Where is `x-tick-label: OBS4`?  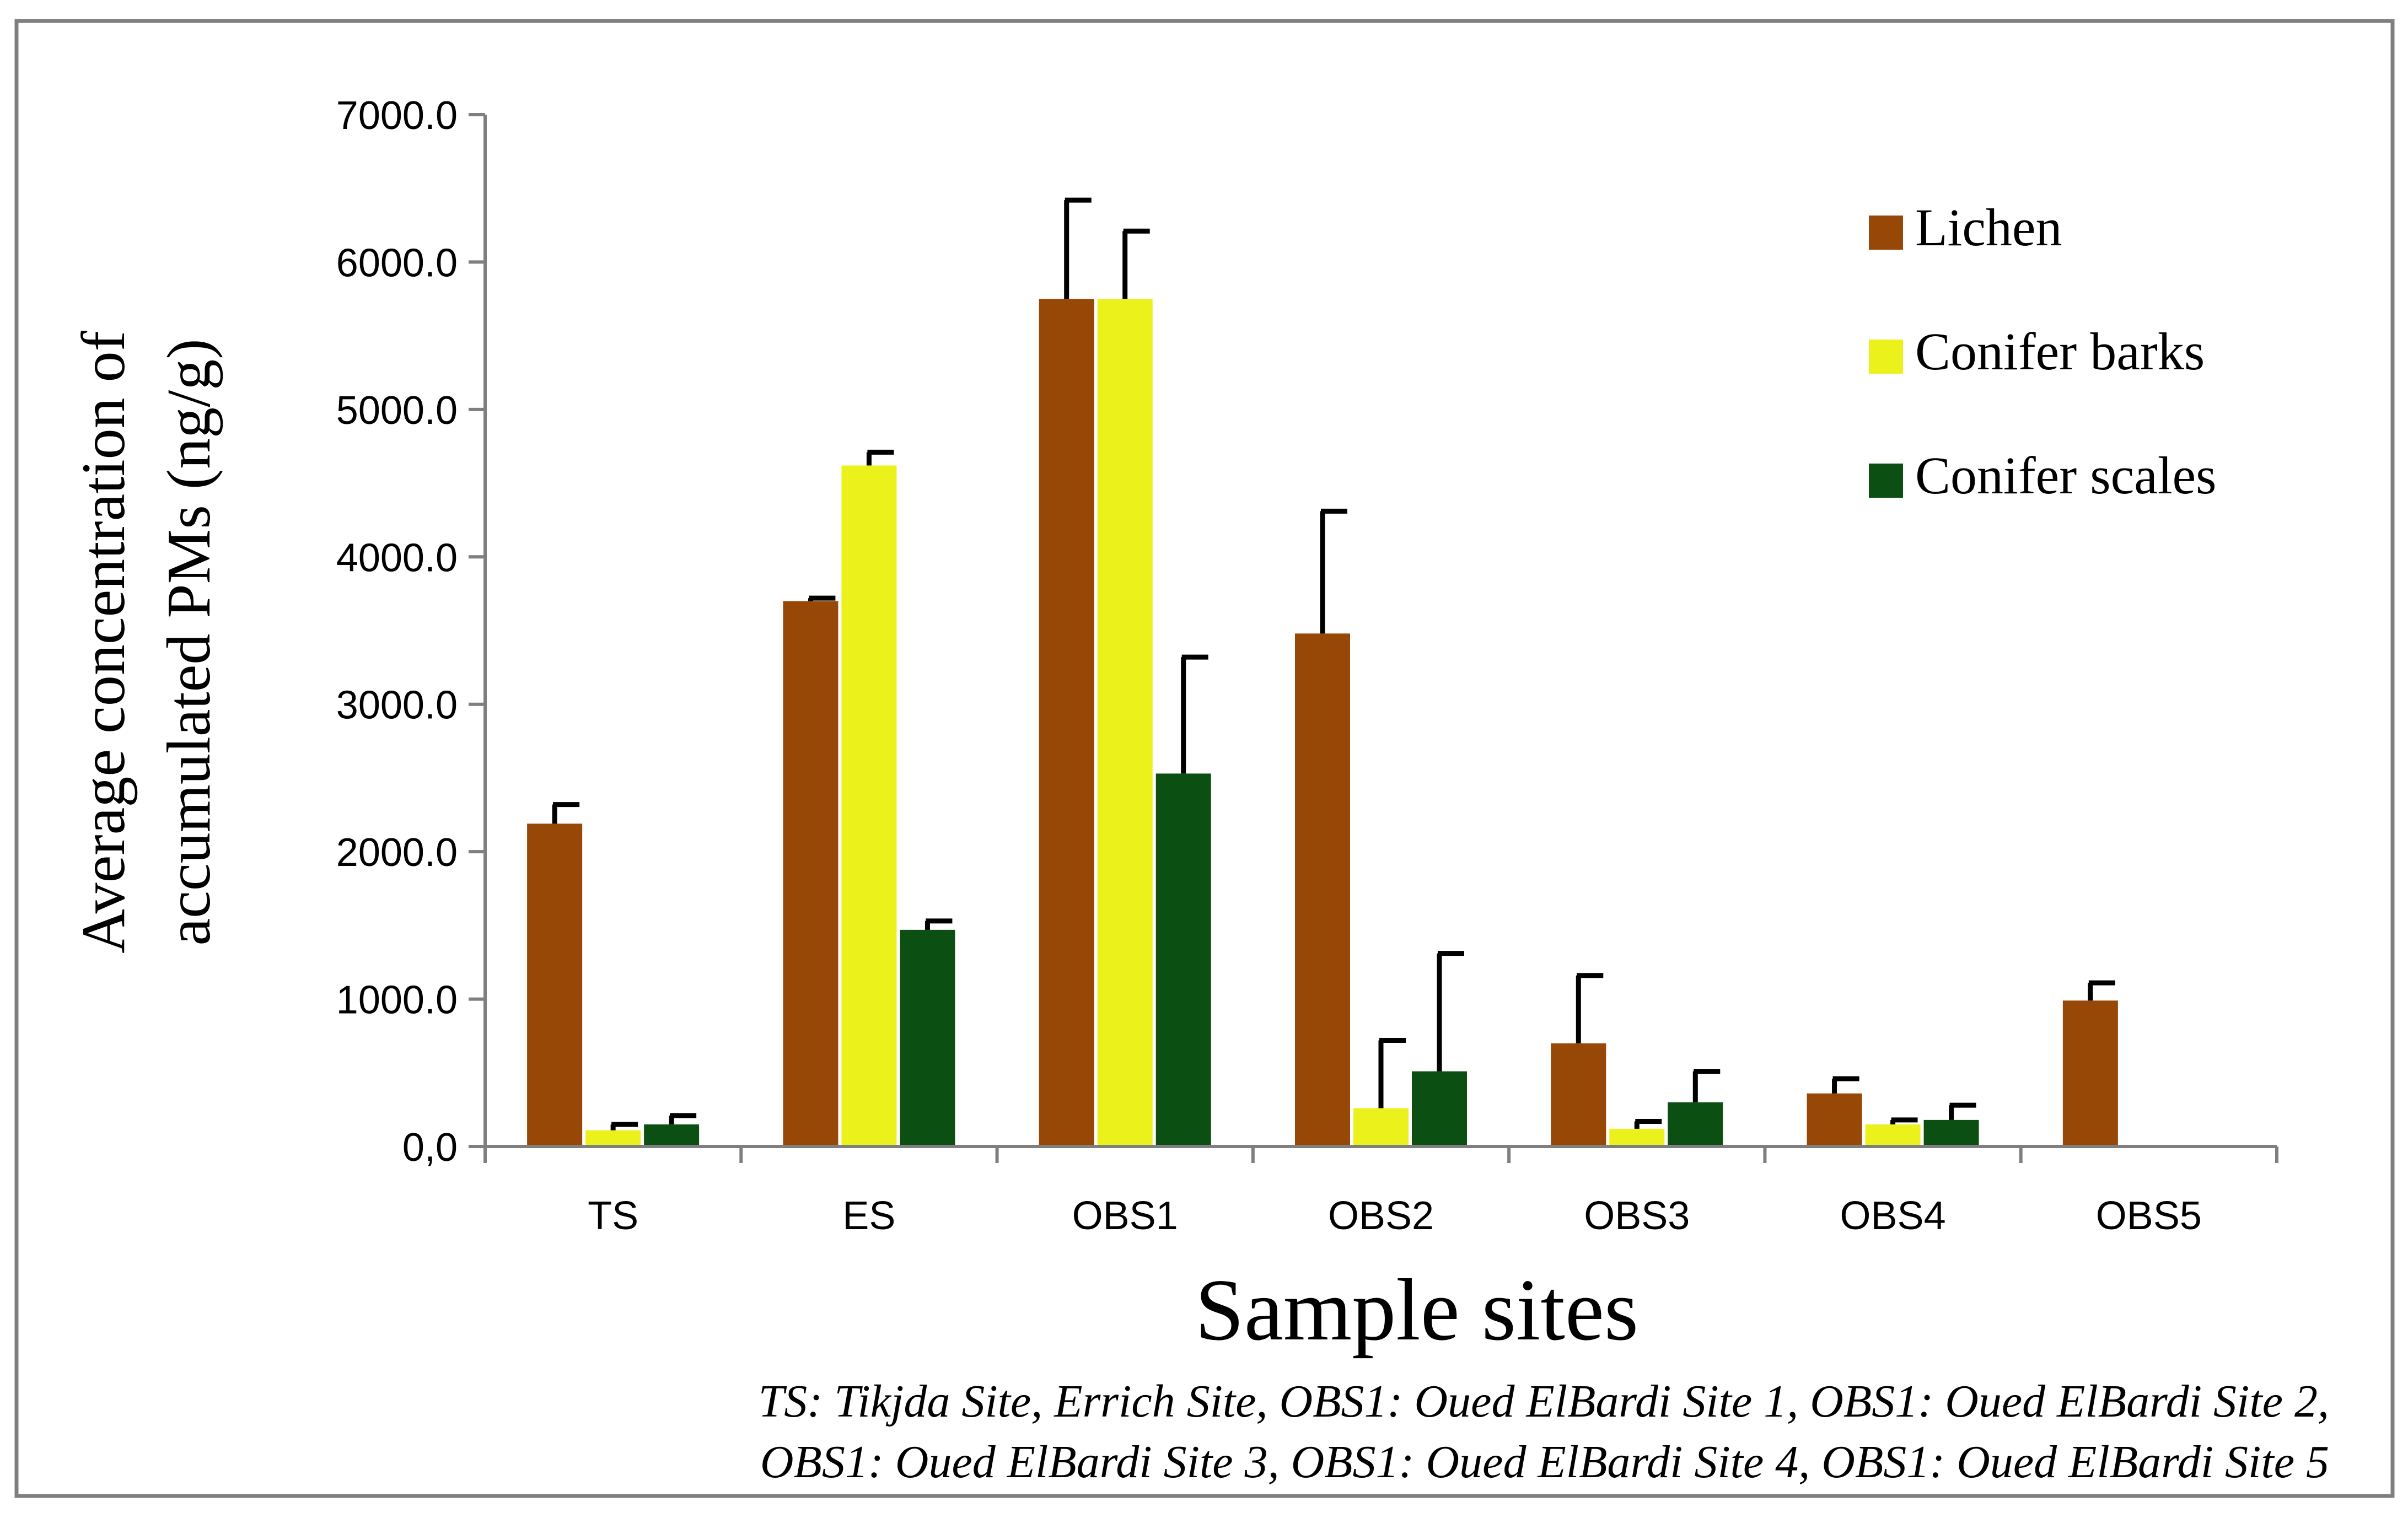 x-tick-label: OBS4 is located at coordinates (1893, 1216).